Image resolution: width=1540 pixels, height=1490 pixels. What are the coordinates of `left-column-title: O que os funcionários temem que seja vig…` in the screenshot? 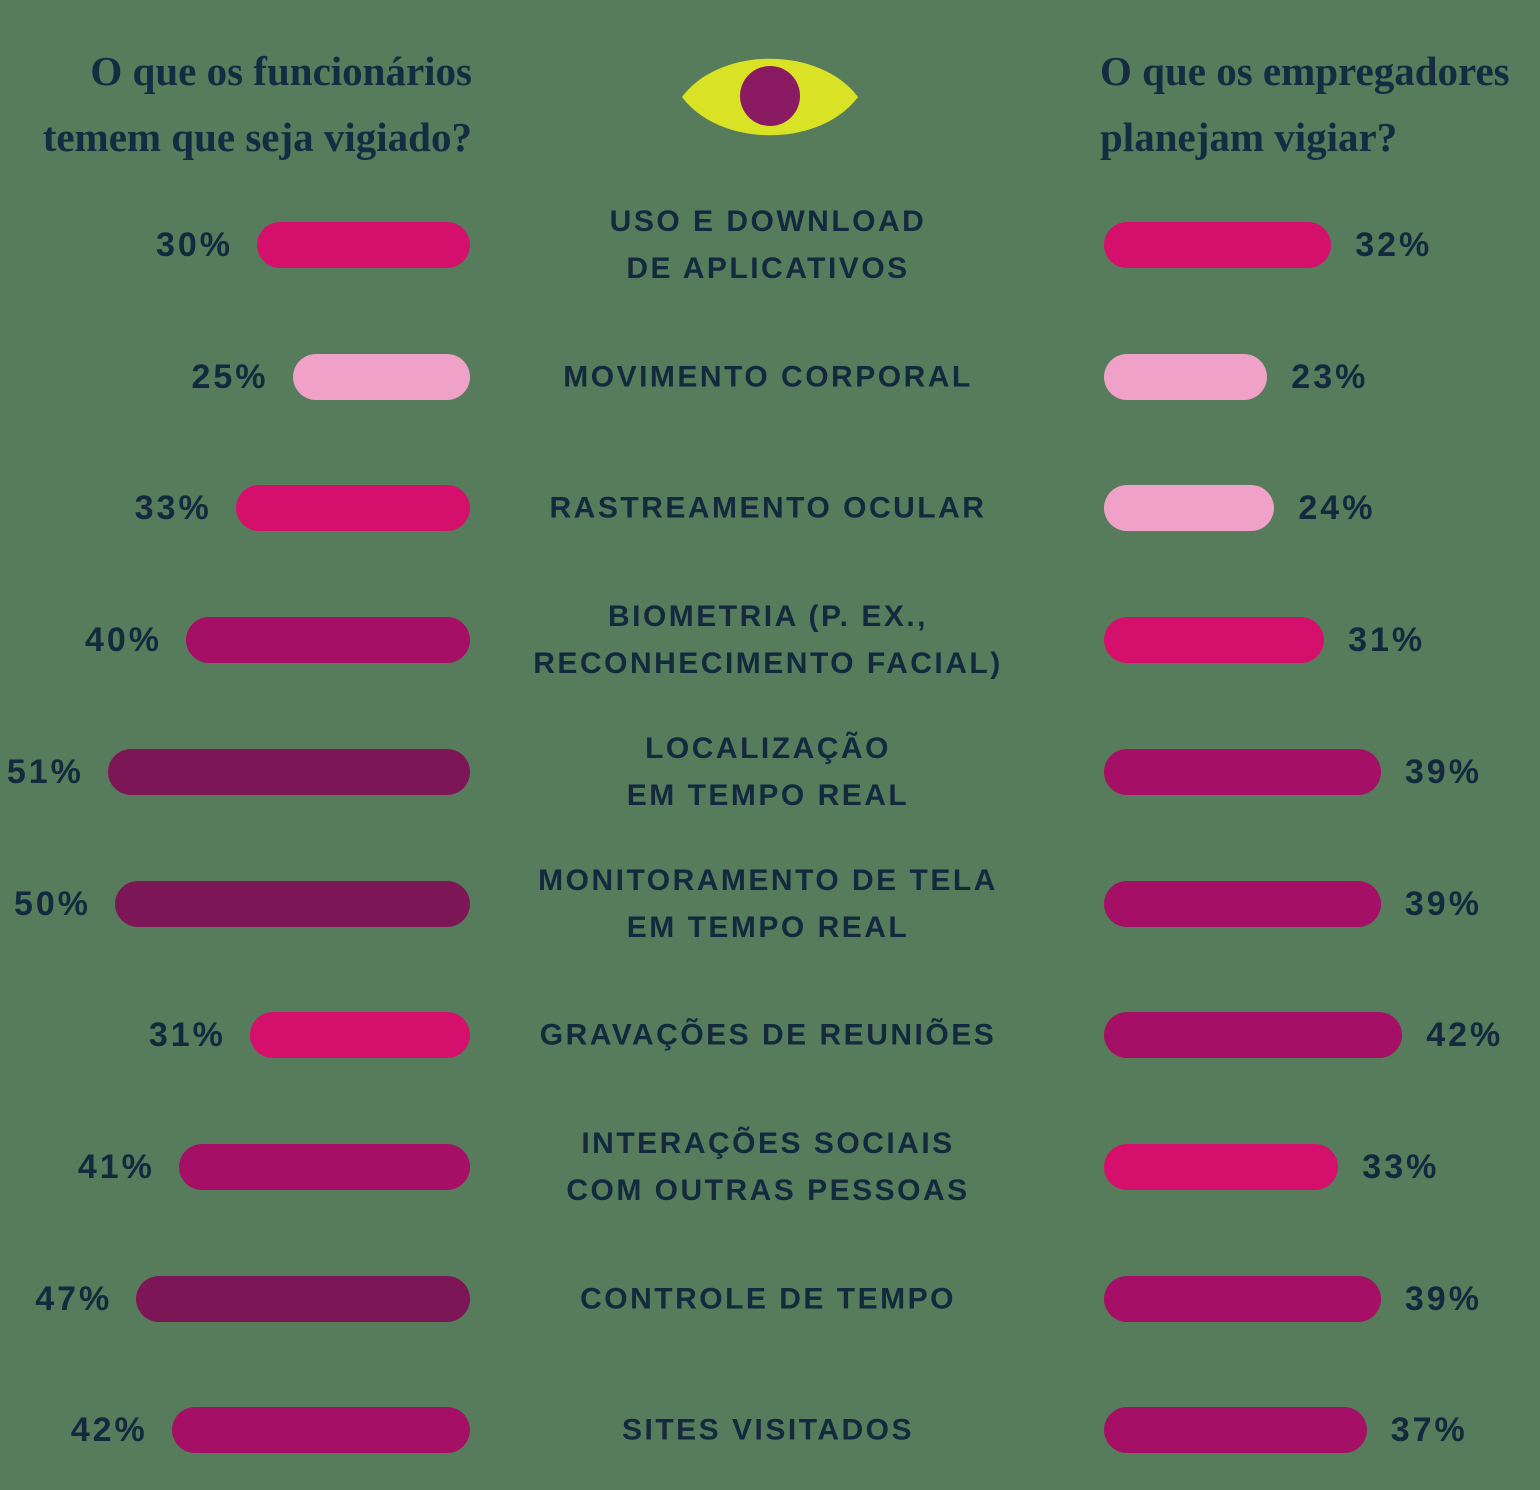 It's located at (236, 104).